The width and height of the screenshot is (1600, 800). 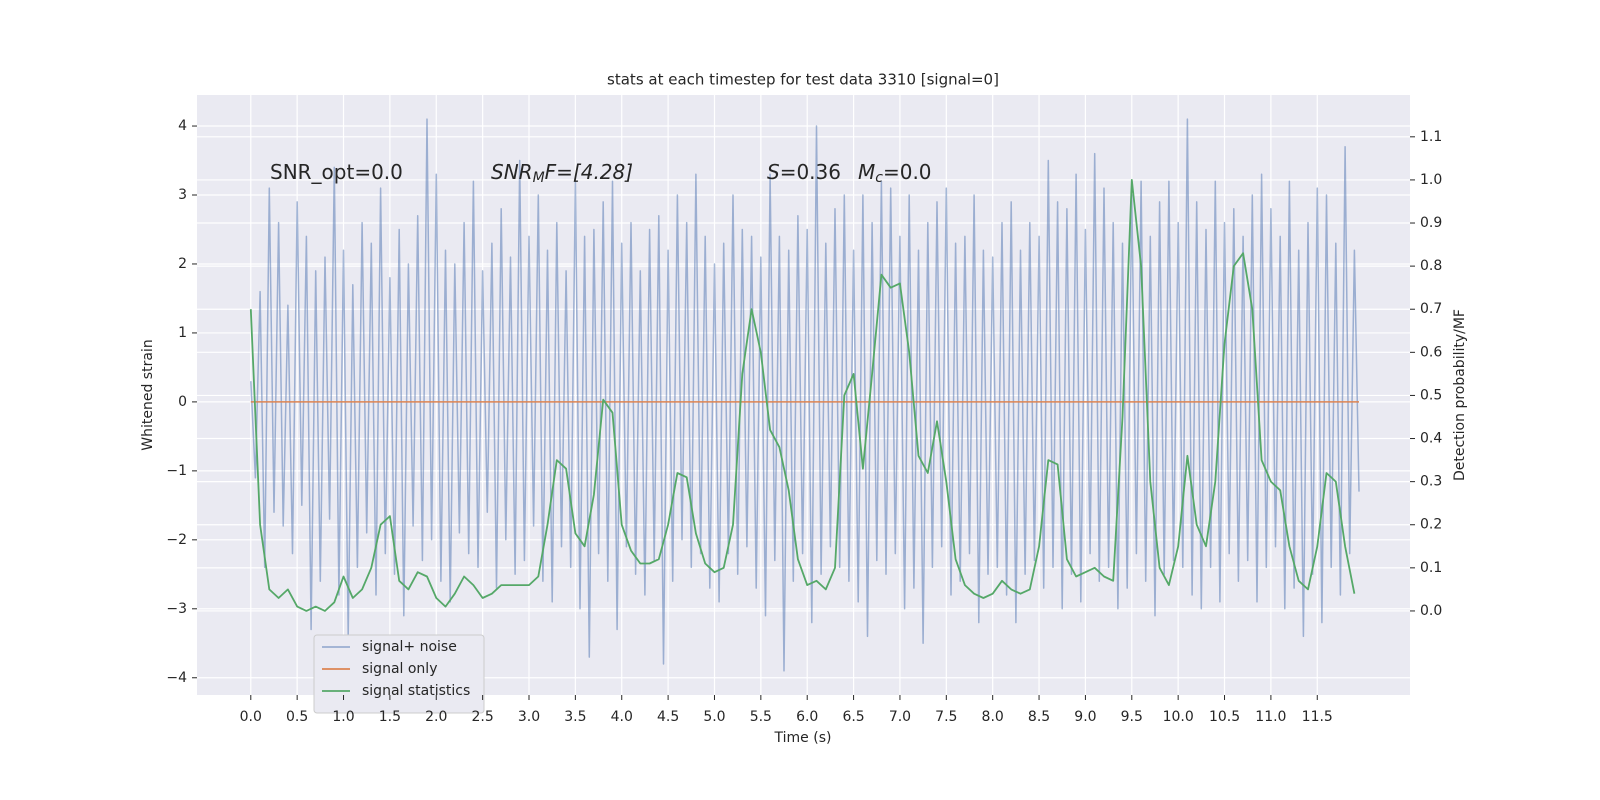 I want to click on x-tick-label: 9.0, so click(x=1085, y=717).